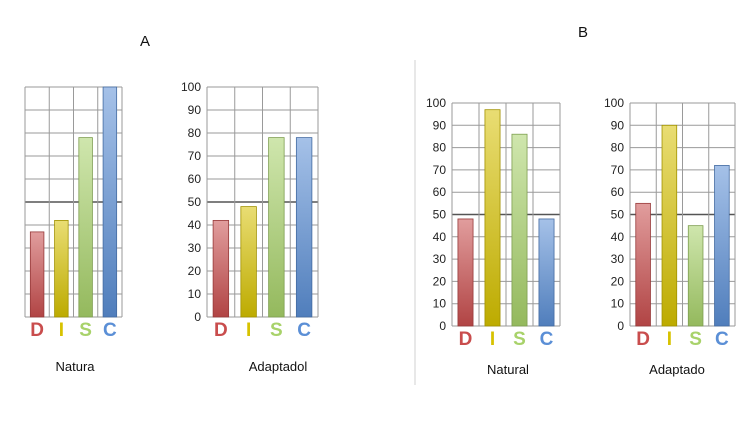 The height and width of the screenshot is (439, 750). Describe the element at coordinates (75, 366) in the screenshot. I see `chart-title: Natura` at that location.